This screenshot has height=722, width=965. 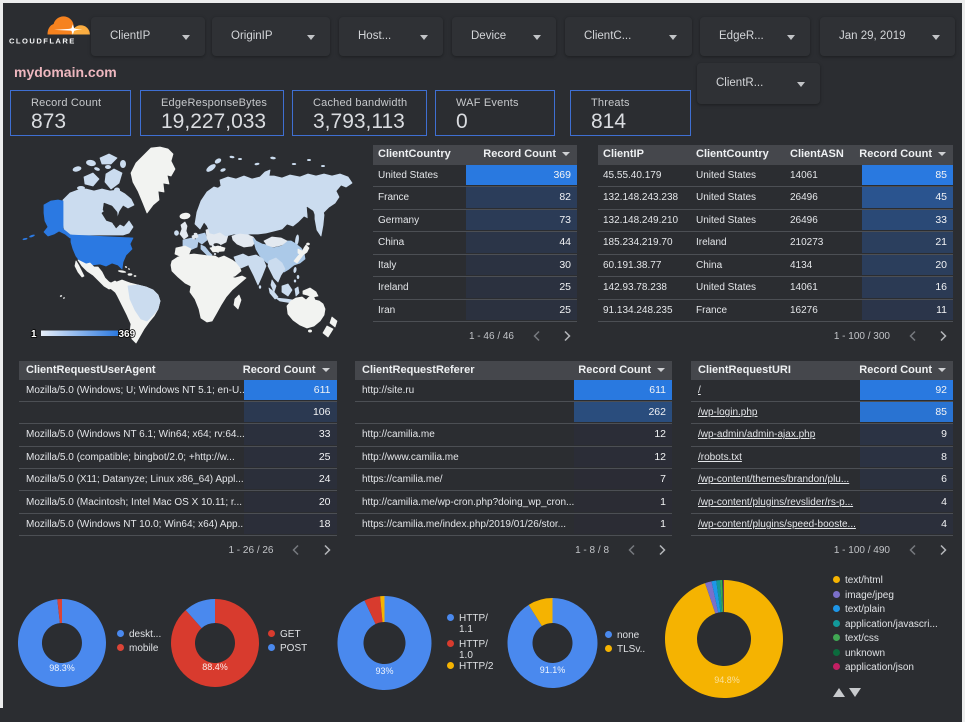 What do you see at coordinates (34, 334) in the screenshot?
I see `svg-text: 1` at bounding box center [34, 334].